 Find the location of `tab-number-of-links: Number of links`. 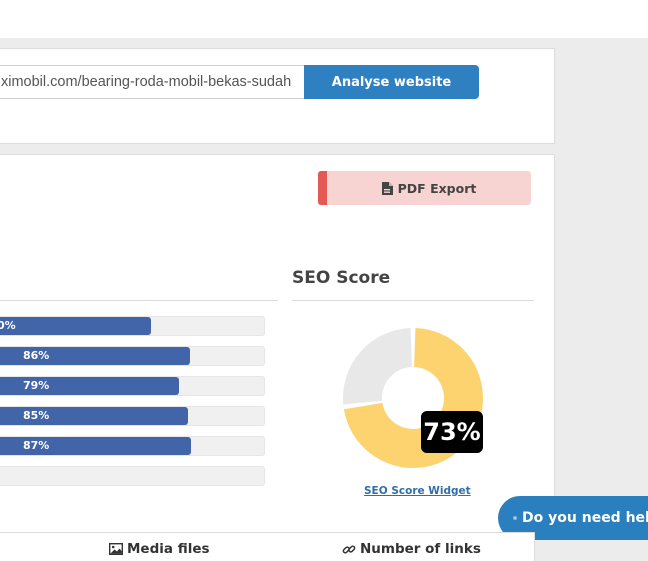

tab-number-of-links: Number of links is located at coordinates (411, 549).